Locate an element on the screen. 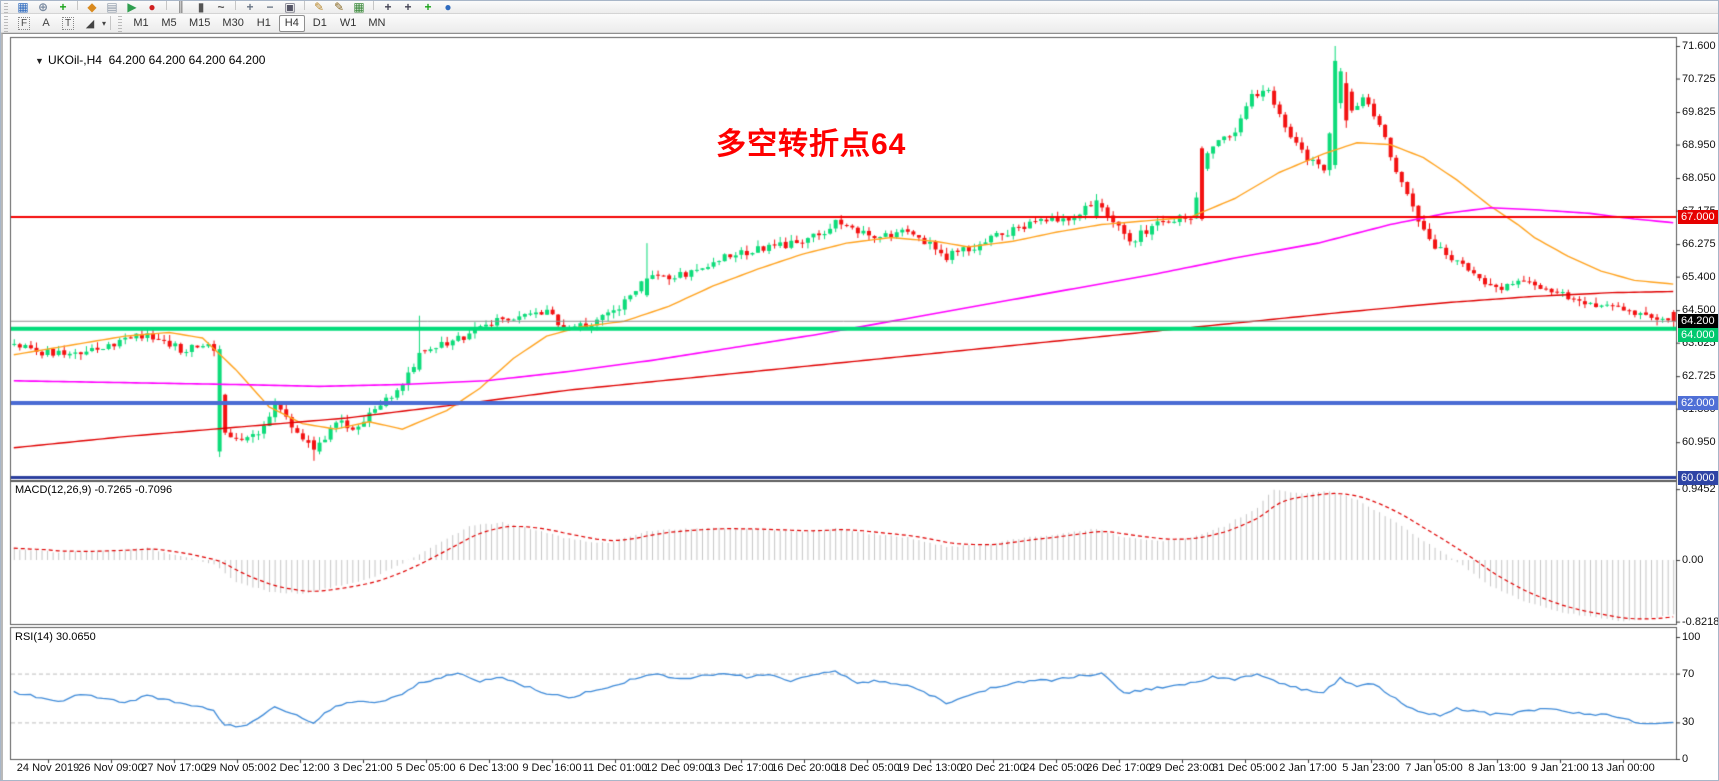 This screenshot has height=781, width=1719. pencil-icon: ✎ is located at coordinates (319, 7).